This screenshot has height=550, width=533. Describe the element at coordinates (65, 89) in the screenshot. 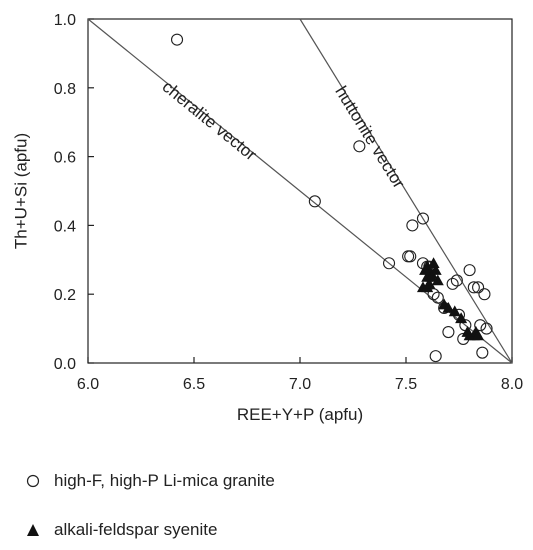

I see `y-tick-label: 0.8` at that location.